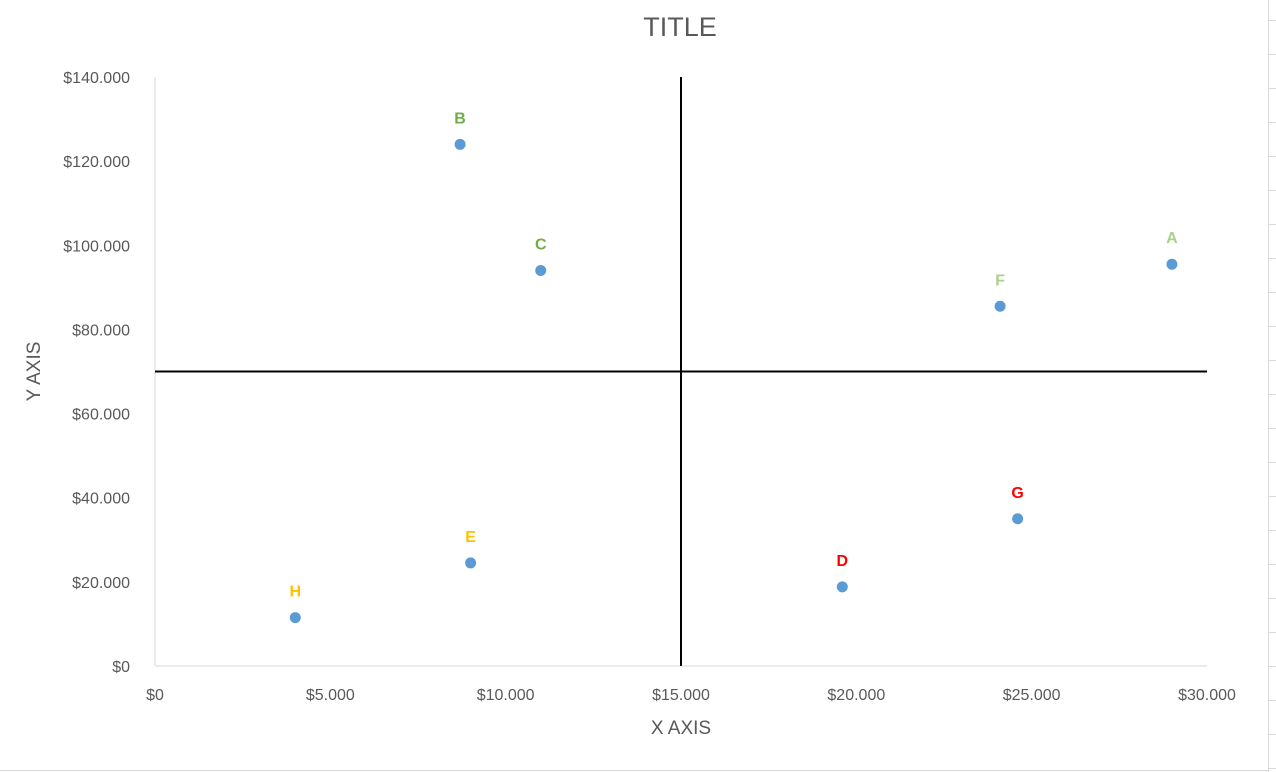  What do you see at coordinates (96, 246) in the screenshot?
I see `y-tick-label: $100.000` at bounding box center [96, 246].